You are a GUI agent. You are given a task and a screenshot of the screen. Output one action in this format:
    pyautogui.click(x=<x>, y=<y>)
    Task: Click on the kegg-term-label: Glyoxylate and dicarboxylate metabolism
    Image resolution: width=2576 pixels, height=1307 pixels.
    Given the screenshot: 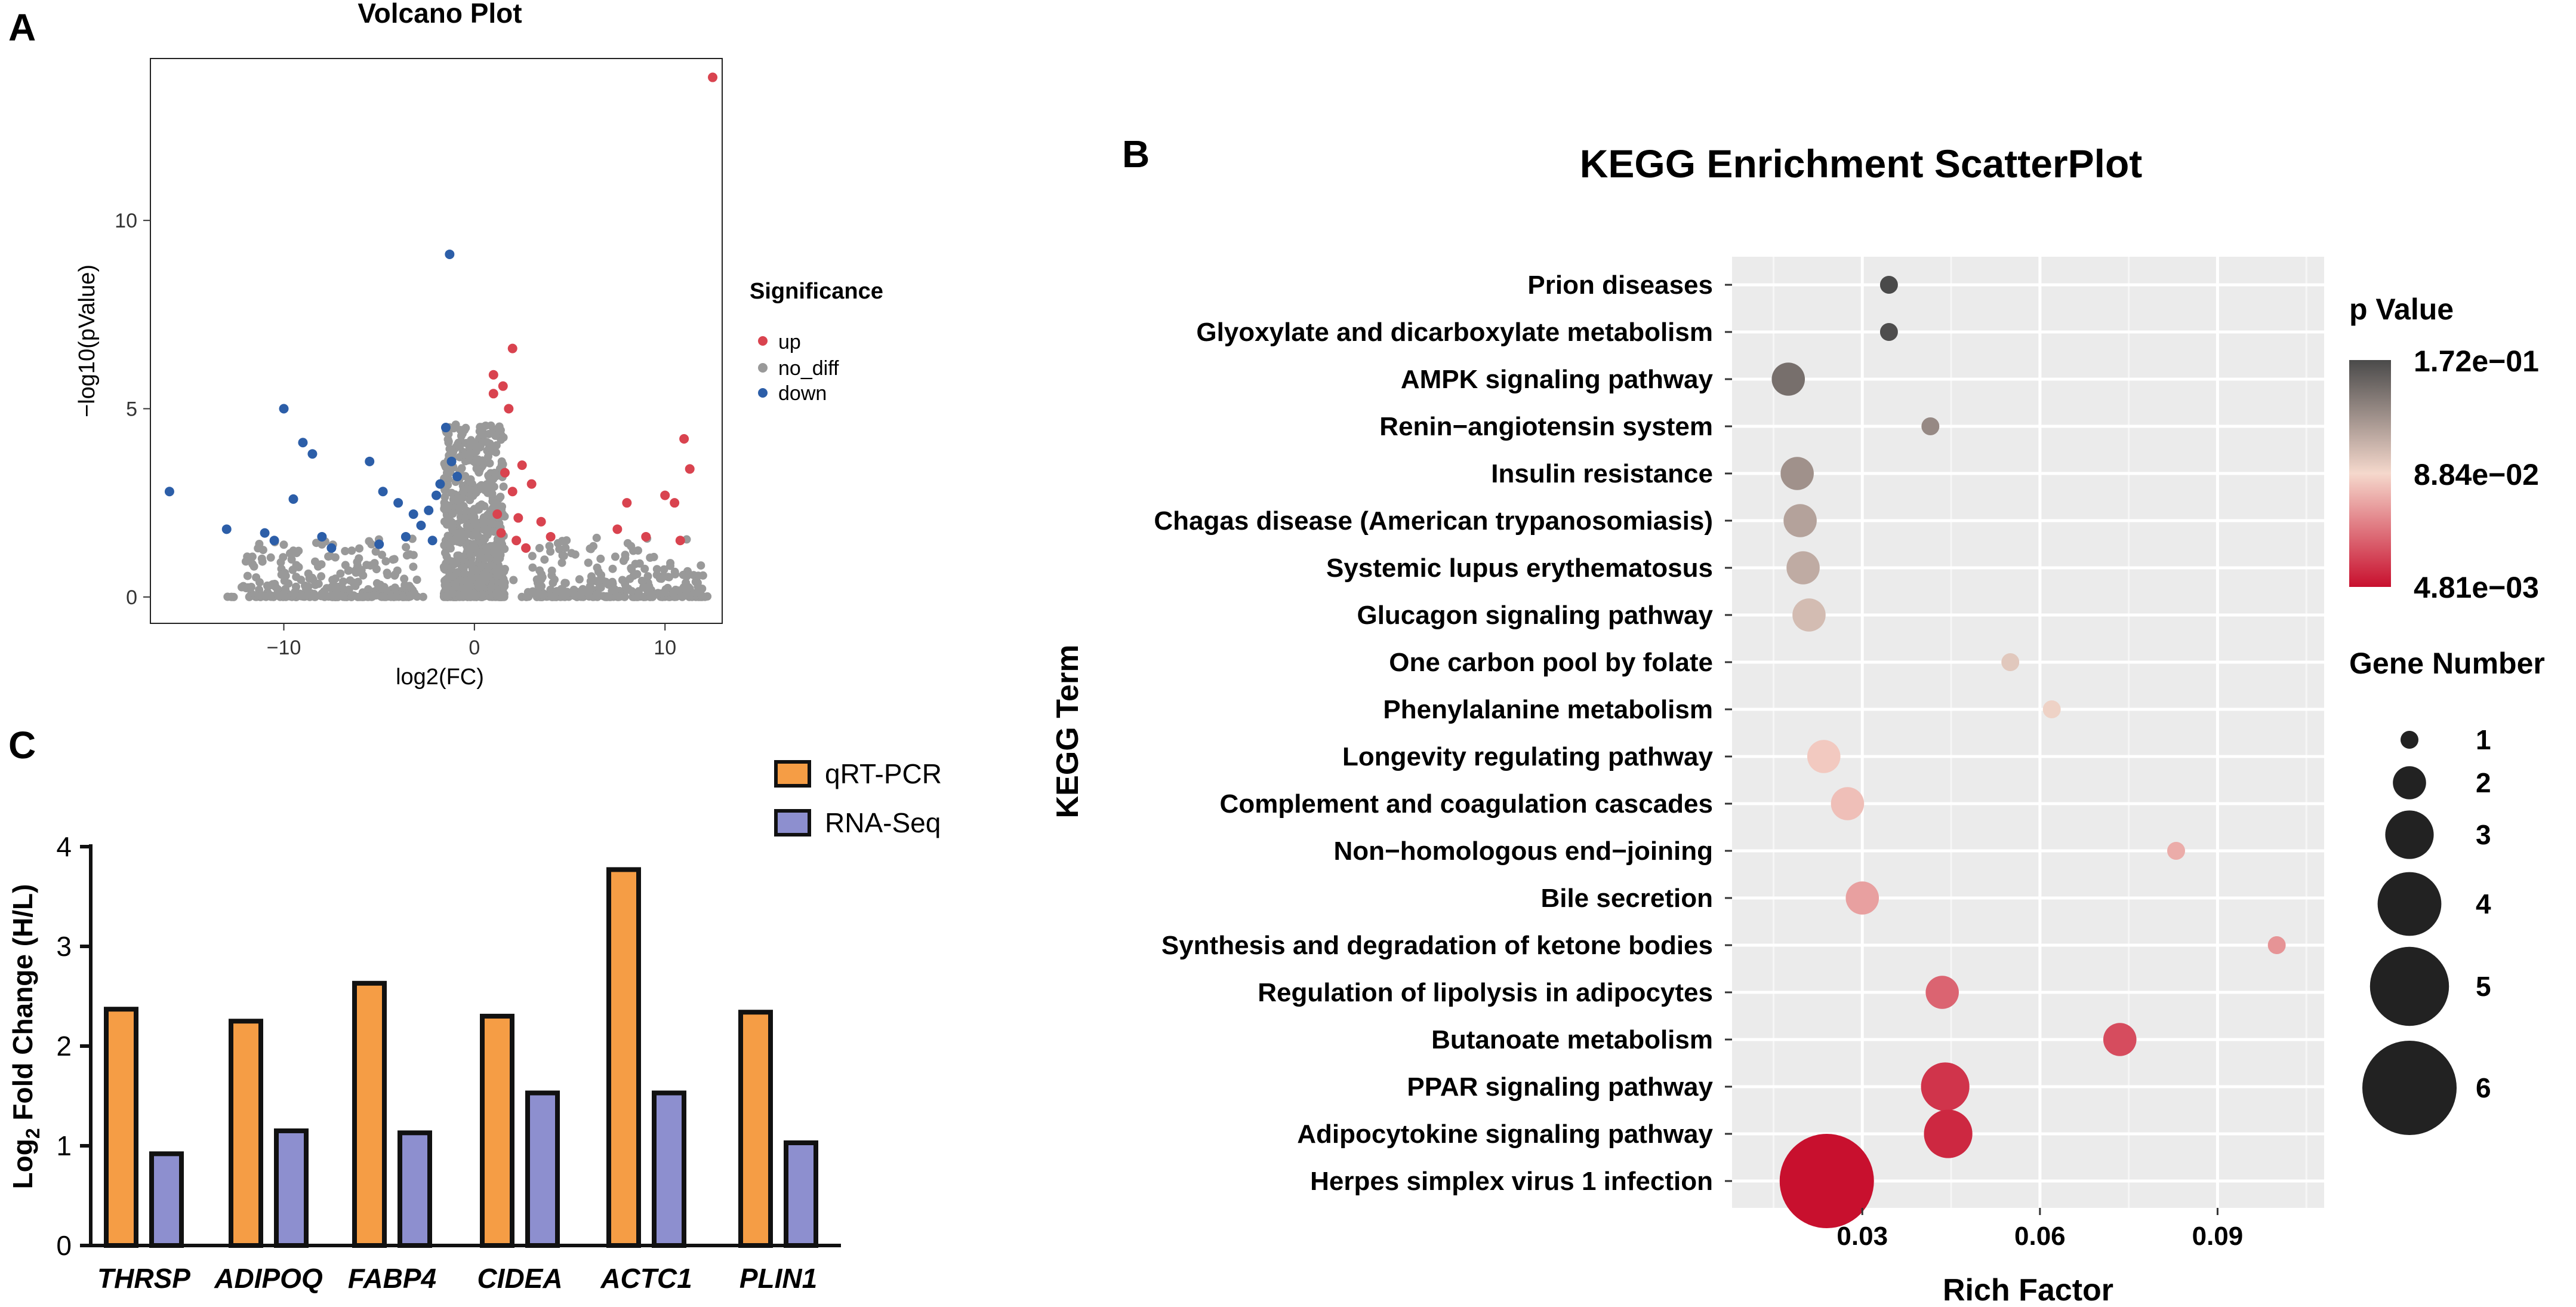 What is the action you would take?
    pyautogui.click(x=1454, y=332)
    